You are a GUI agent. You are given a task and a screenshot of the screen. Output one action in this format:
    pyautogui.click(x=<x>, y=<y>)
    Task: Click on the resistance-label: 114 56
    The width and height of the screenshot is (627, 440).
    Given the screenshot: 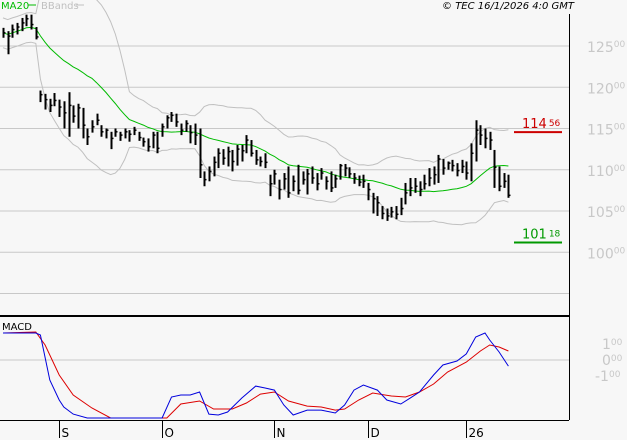 What is the action you would take?
    pyautogui.click(x=541, y=124)
    